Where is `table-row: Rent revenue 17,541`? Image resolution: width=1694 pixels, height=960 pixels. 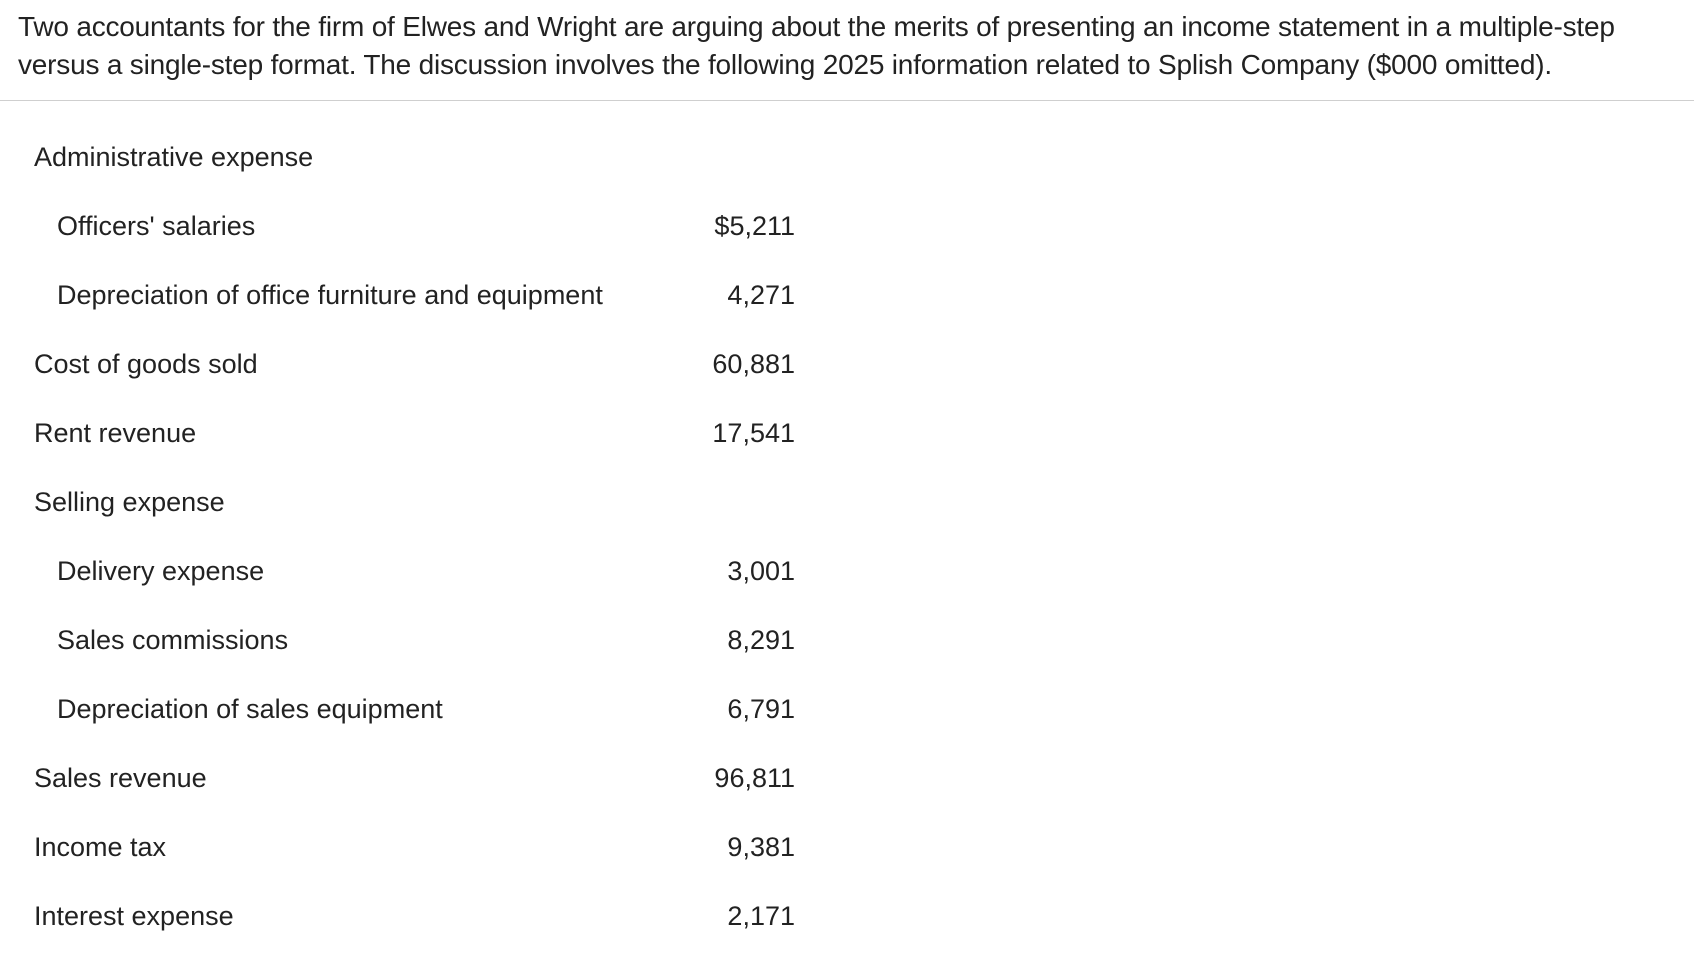 table-row: Rent revenue 17,541 is located at coordinates (450, 438).